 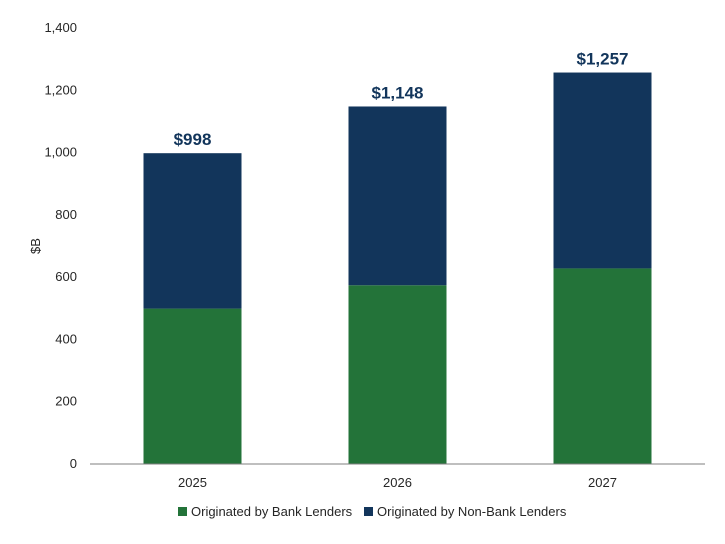 I want to click on y-axis-label: $B, so click(x=35, y=246).